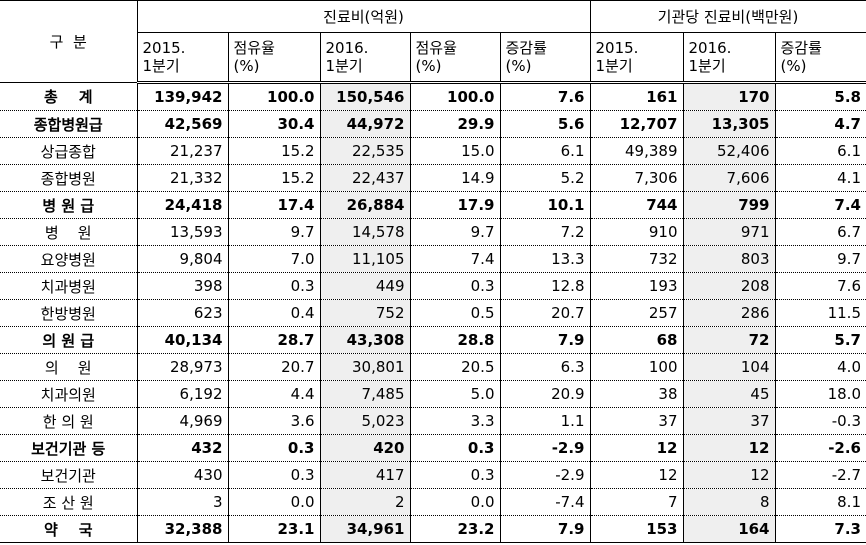 The image size is (866, 545). What do you see at coordinates (364, 475) in the screenshot?
I see `table-cell: 417` at bounding box center [364, 475].